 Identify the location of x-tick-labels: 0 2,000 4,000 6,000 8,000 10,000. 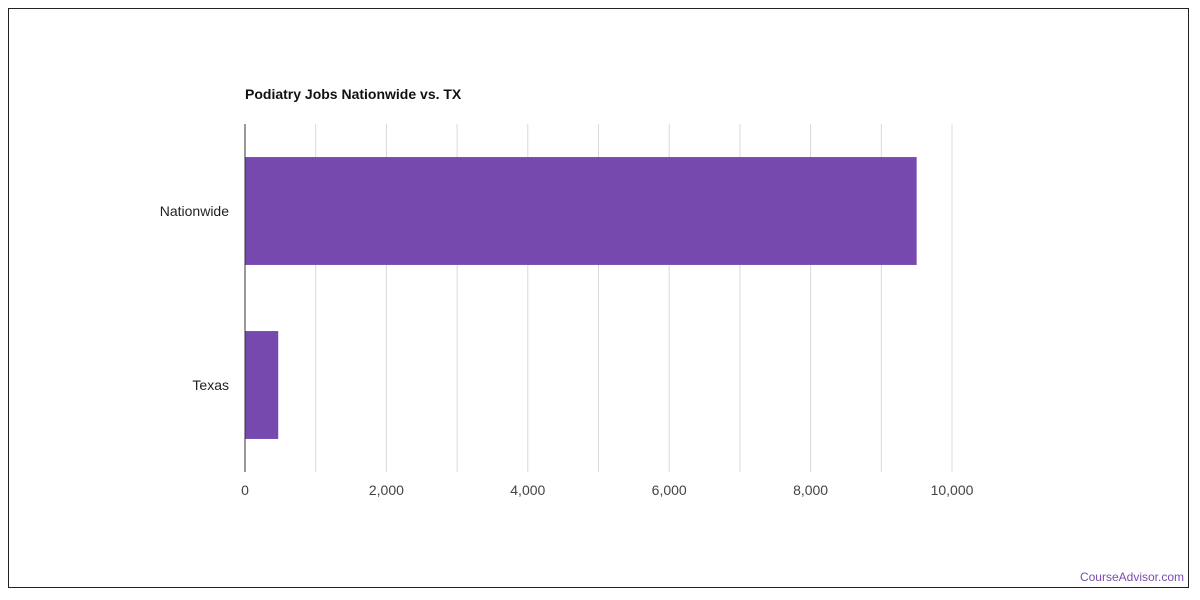
(607, 490).